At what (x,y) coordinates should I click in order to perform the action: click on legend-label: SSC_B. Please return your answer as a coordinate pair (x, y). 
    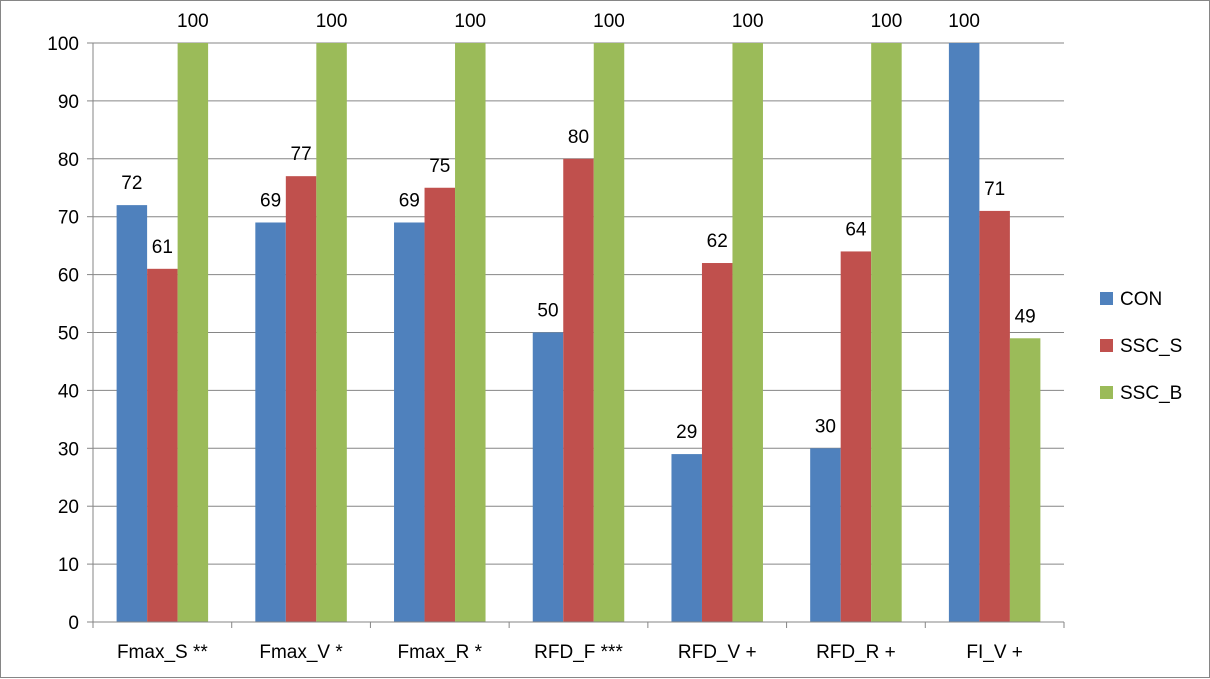
    Looking at the image, I should click on (1151, 393).